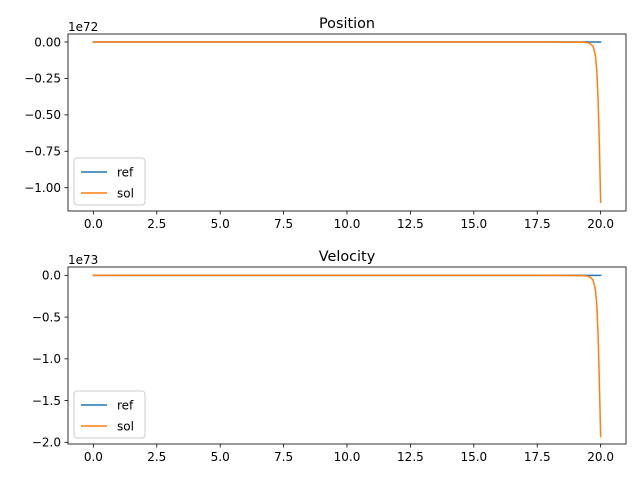 This screenshot has width=640, height=480. I want to click on chart-2-legend-label-ref: ref, so click(125, 405).